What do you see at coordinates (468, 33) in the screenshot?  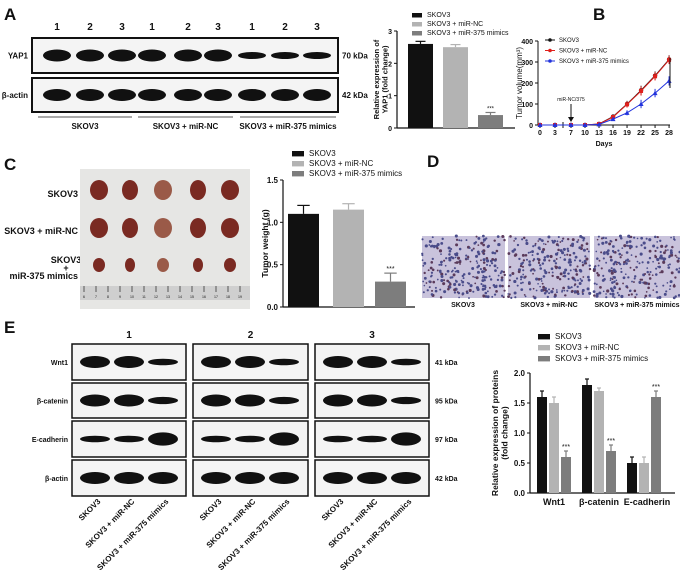 I see `legend-label: SKOV3 + miR-375 mimics` at bounding box center [468, 33].